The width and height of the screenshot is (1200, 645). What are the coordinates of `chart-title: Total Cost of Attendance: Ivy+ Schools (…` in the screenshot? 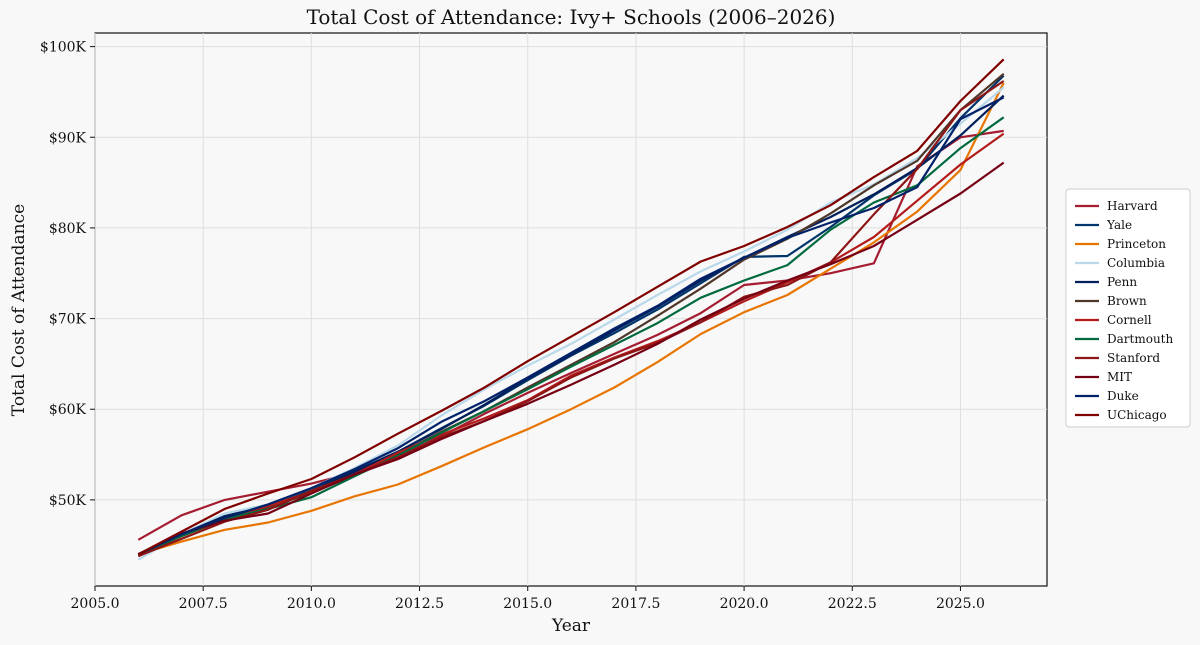 It's located at (571, 17).